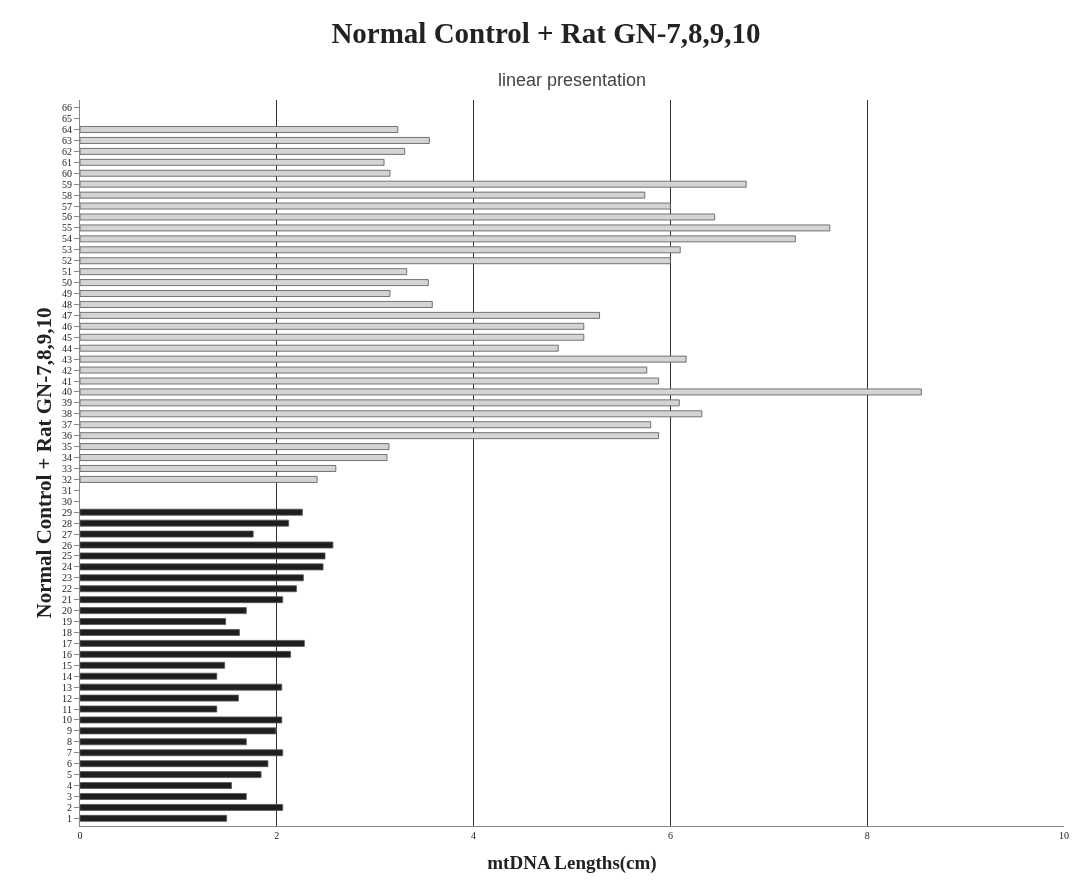  What do you see at coordinates (67, 523) in the screenshot?
I see `y-tick-label: 28` at bounding box center [67, 523].